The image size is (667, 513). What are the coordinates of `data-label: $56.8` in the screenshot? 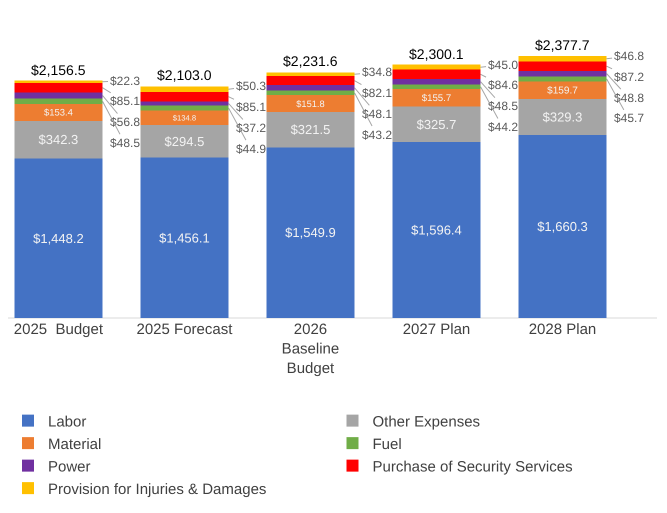 It's located at (125, 122).